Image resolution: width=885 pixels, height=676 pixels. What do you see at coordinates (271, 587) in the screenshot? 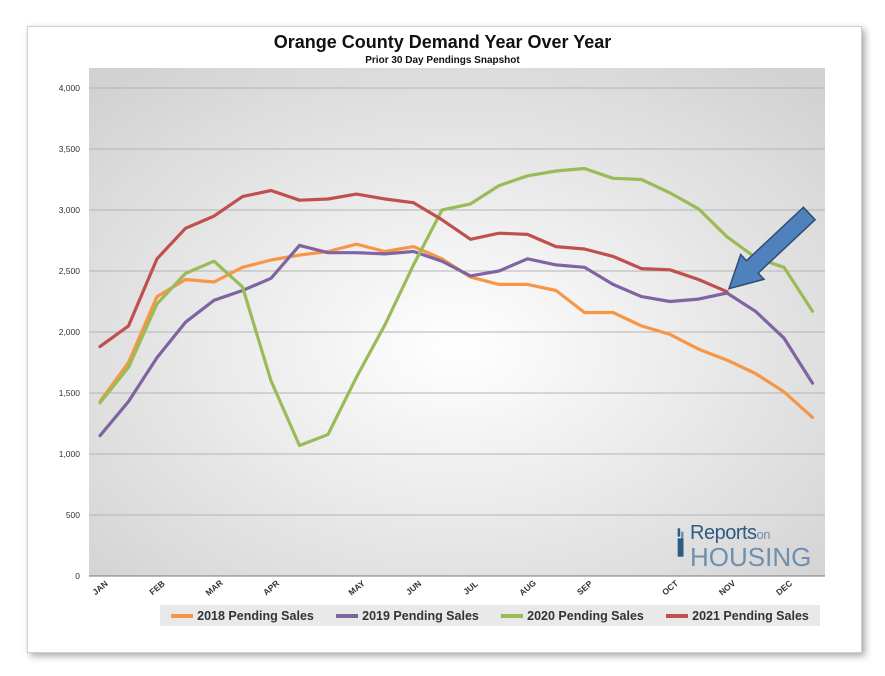
I see `x-tick-label: APR` at bounding box center [271, 587].